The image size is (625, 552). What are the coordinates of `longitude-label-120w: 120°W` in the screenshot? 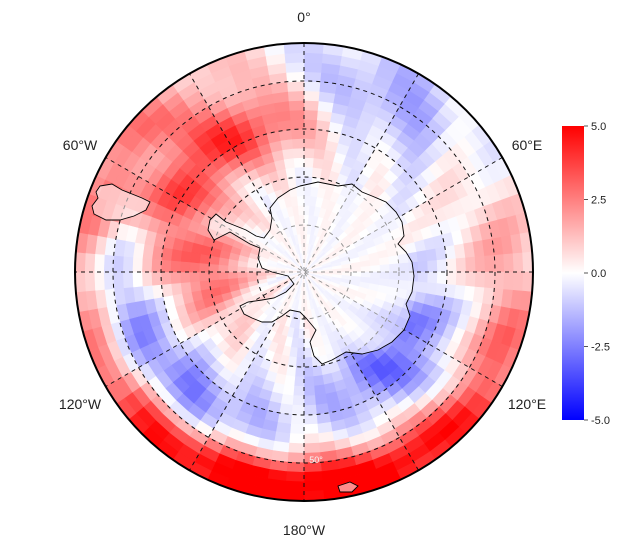 It's located at (80, 404).